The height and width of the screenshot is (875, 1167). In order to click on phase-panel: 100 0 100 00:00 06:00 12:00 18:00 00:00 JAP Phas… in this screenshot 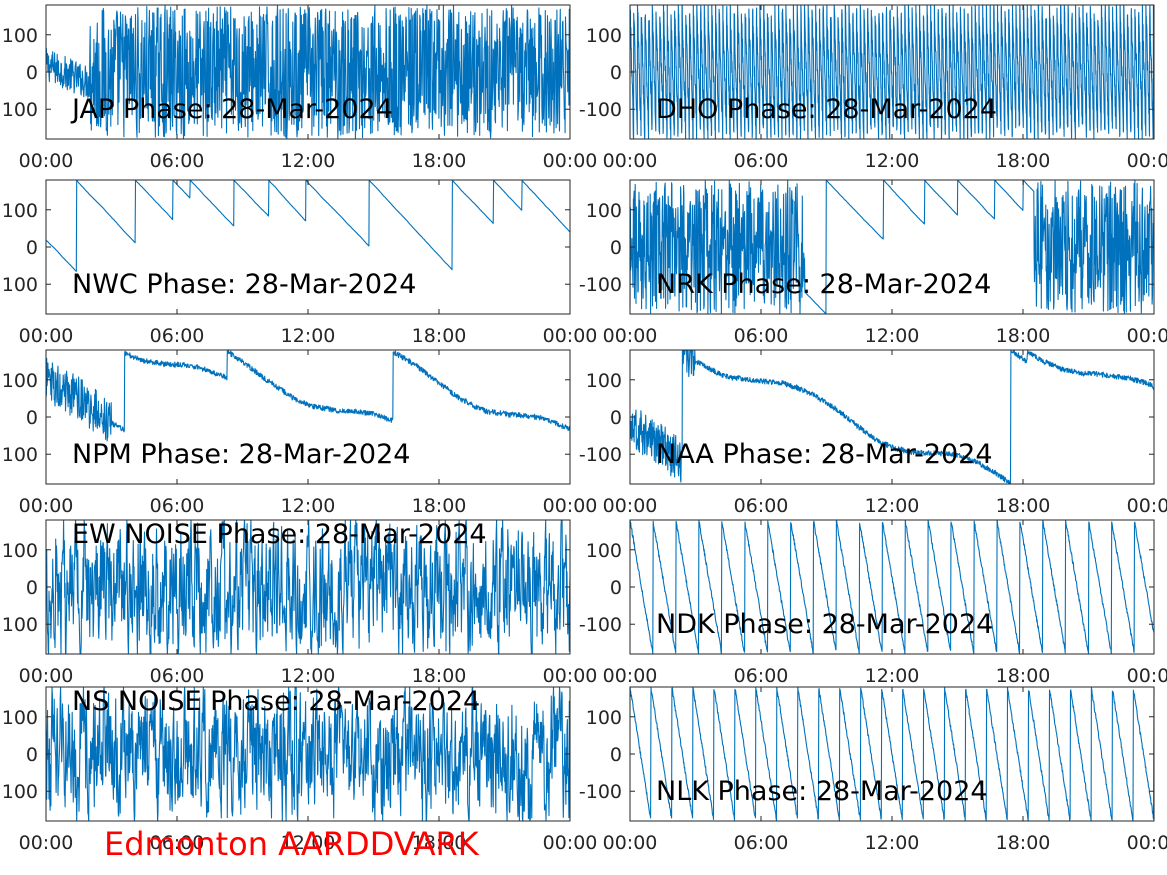, I will do `click(300, 88)`.